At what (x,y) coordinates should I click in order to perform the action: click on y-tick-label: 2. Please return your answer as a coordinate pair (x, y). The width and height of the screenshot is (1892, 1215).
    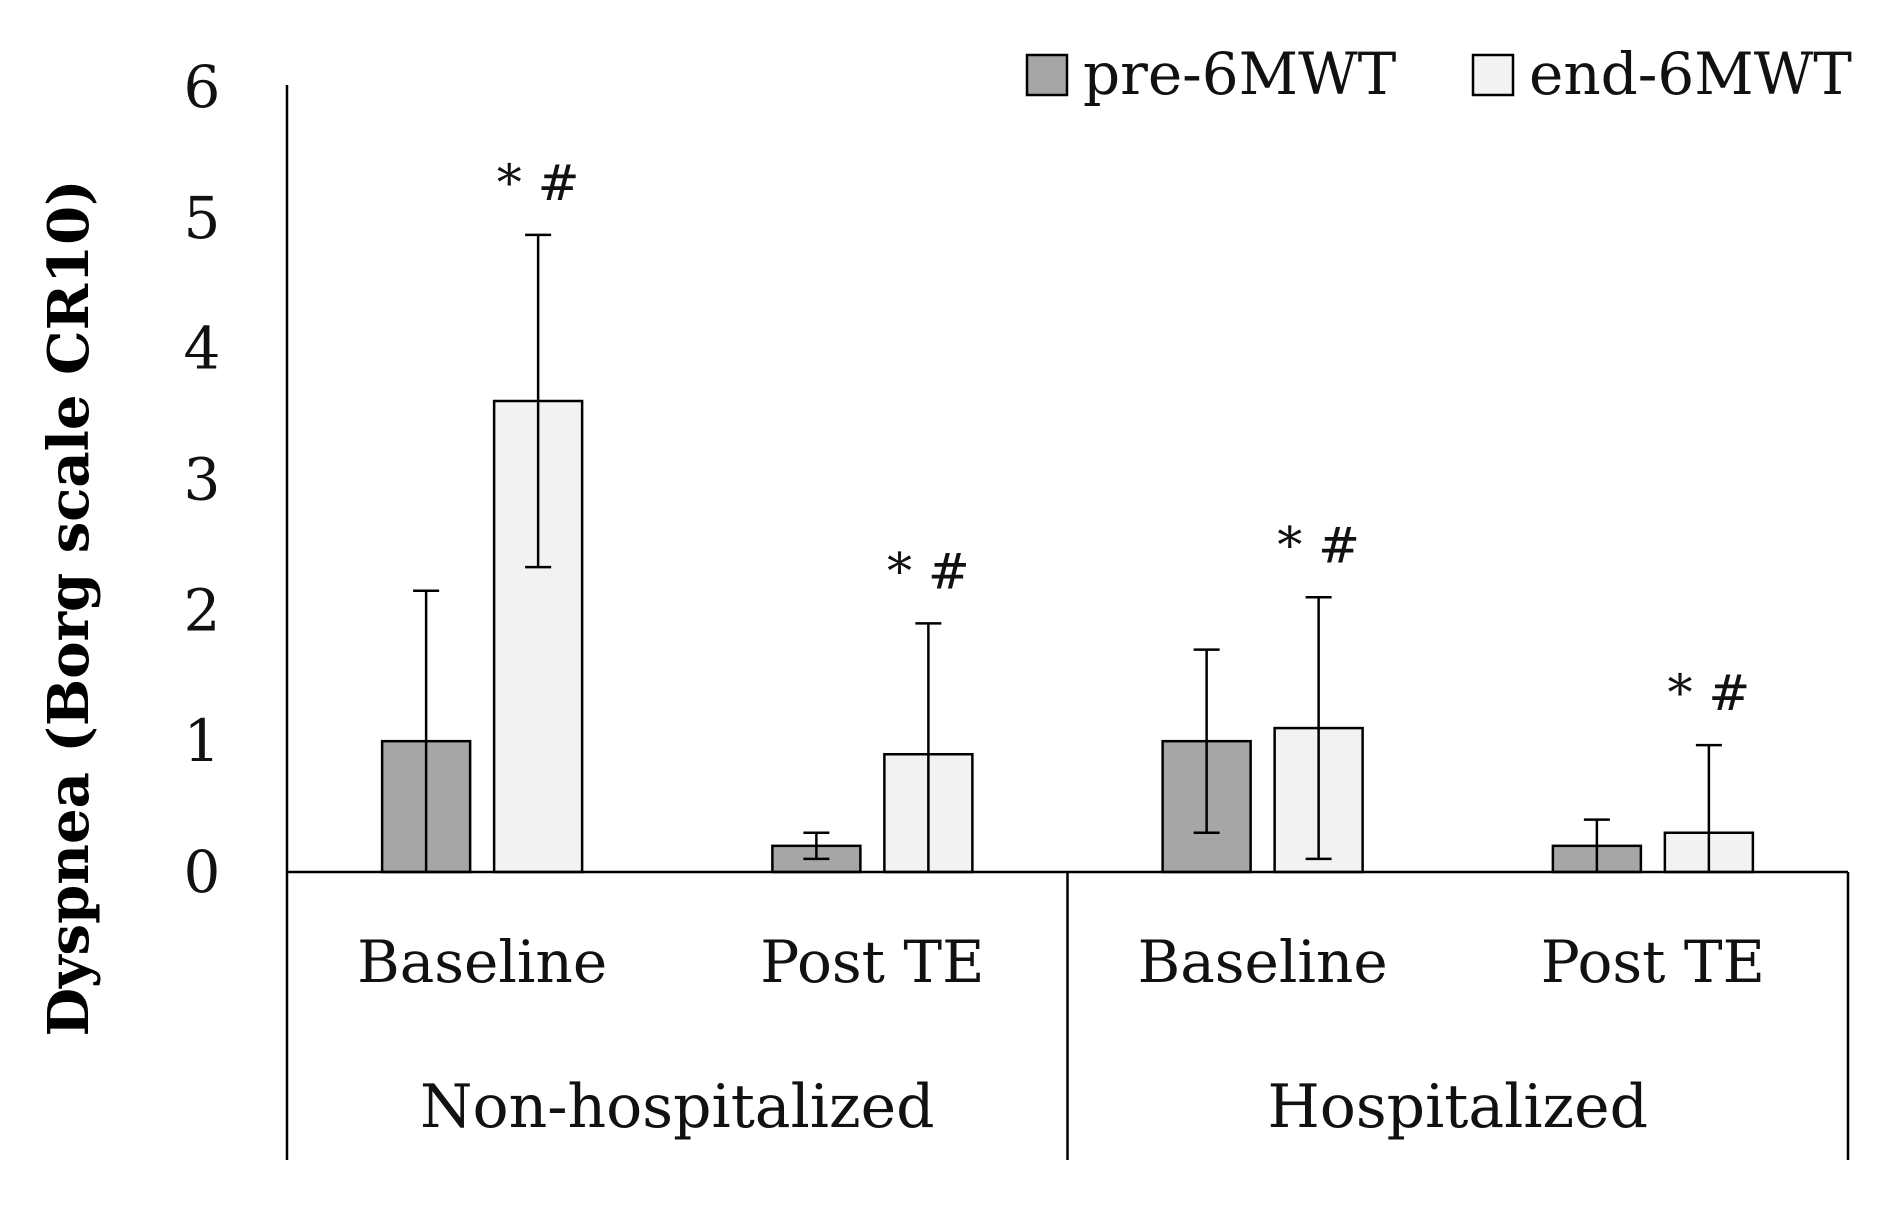
    Looking at the image, I should click on (202, 610).